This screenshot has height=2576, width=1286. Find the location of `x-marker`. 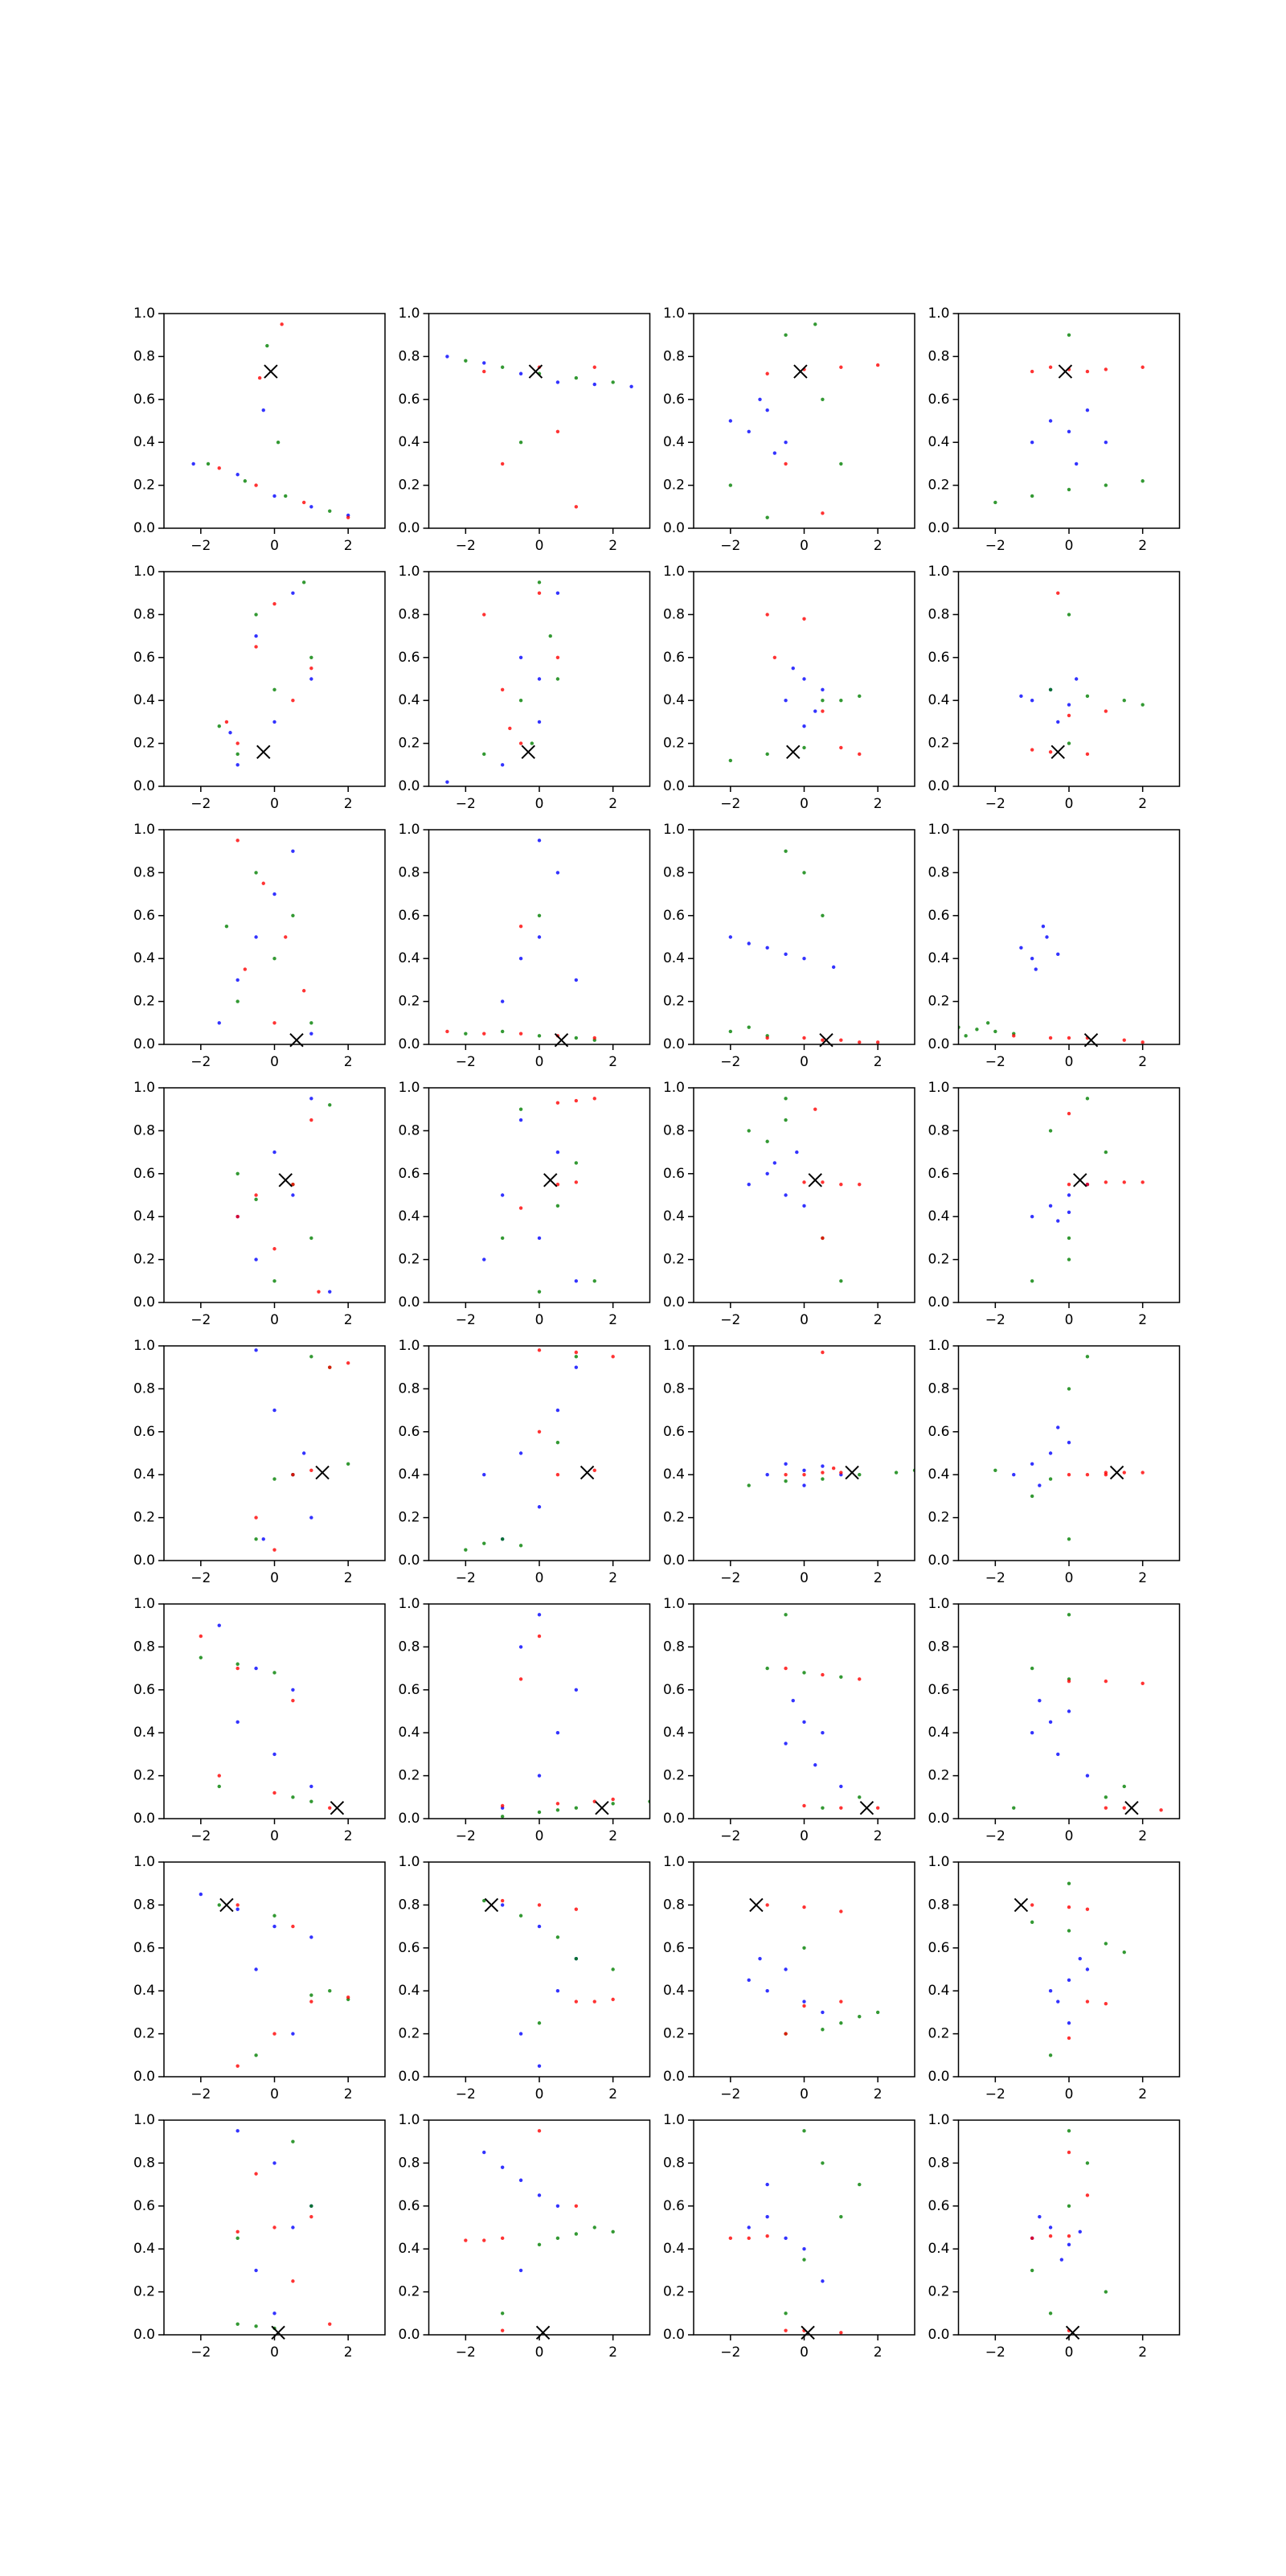

x-marker is located at coordinates (1058, 751).